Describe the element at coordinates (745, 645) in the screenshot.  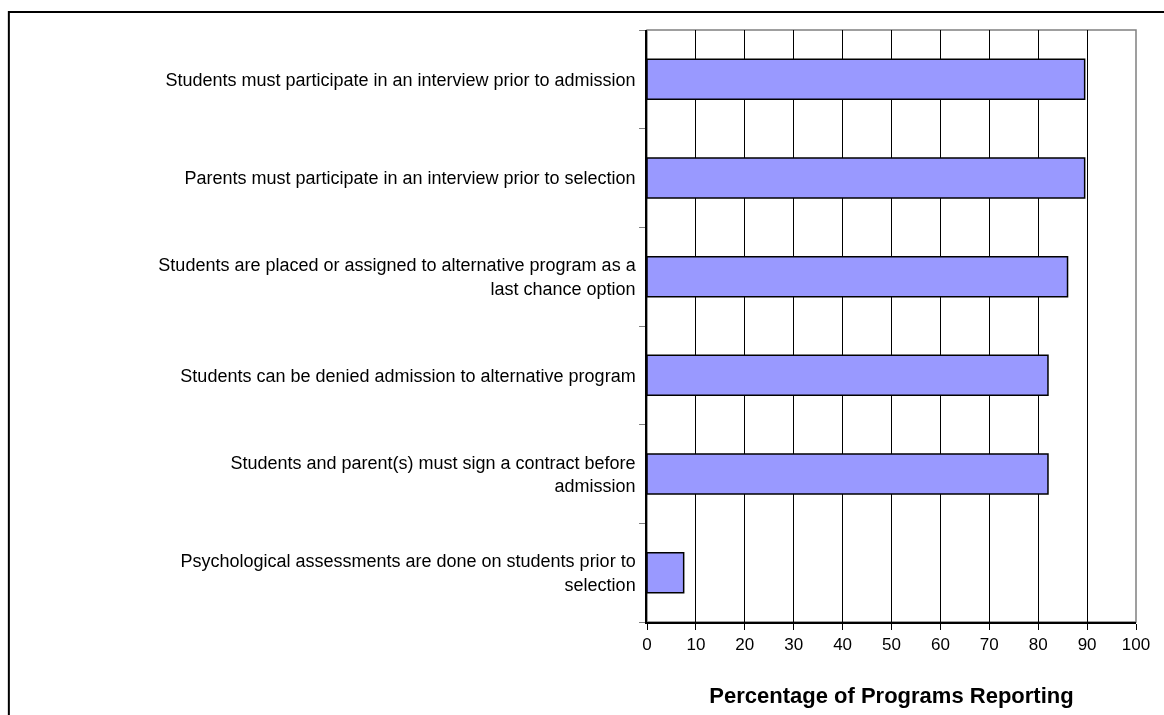
I see `x-tick-label: 20` at that location.